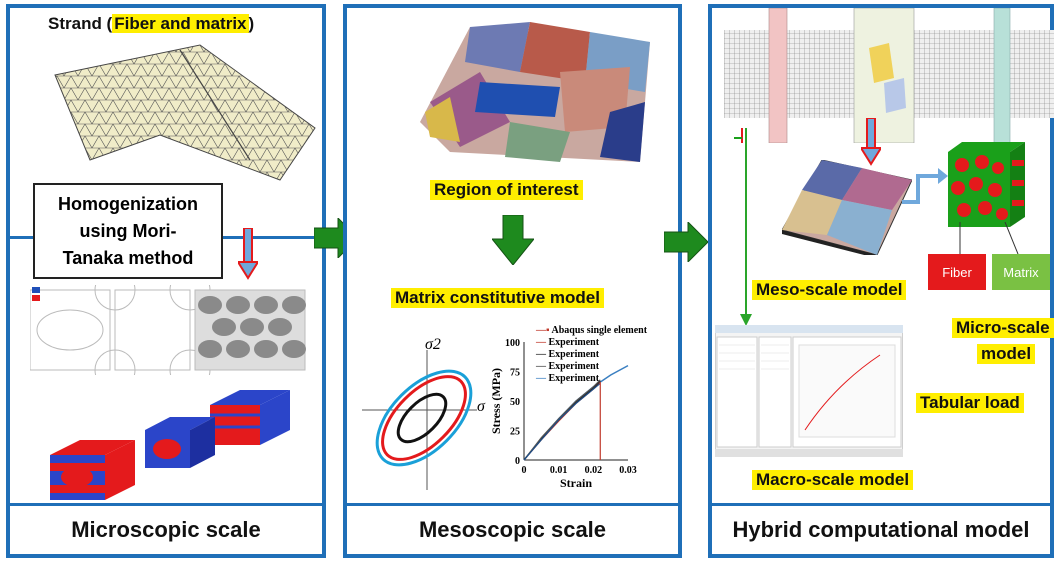  Describe the element at coordinates (80, 23) in the screenshot. I see `strand-prefix: Strand (` at that location.